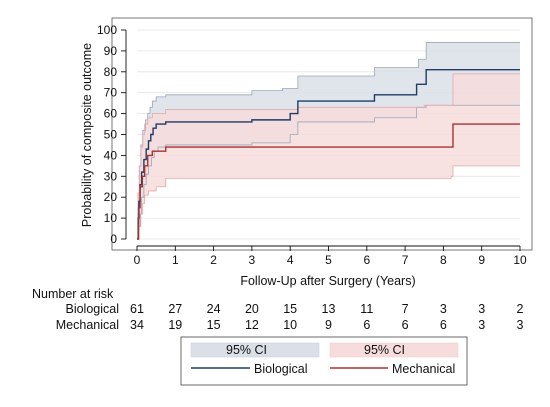  What do you see at coordinates (520, 309) in the screenshot?
I see `risk-value-biological-10: 2` at bounding box center [520, 309].